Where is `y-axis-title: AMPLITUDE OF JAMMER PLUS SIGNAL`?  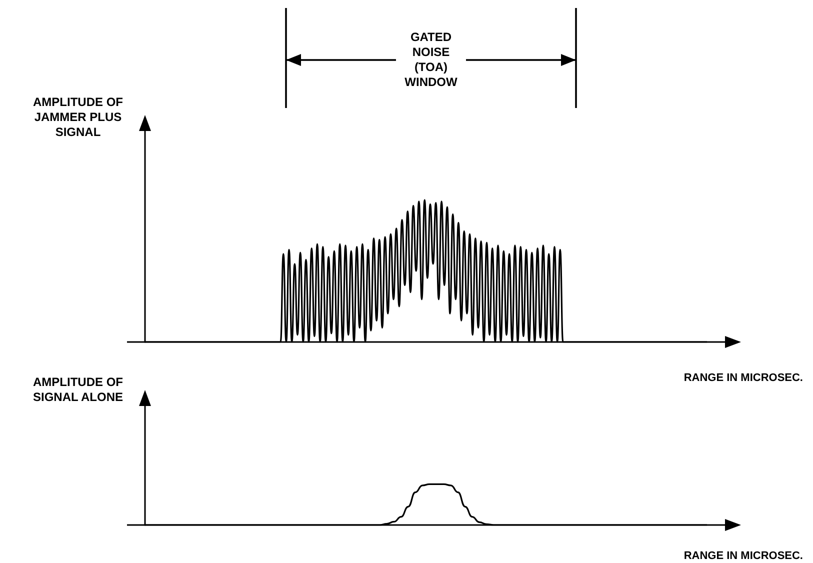
y-axis-title: AMPLITUDE OF JAMMER PLUS SIGNAL is located at coordinates (78, 117).